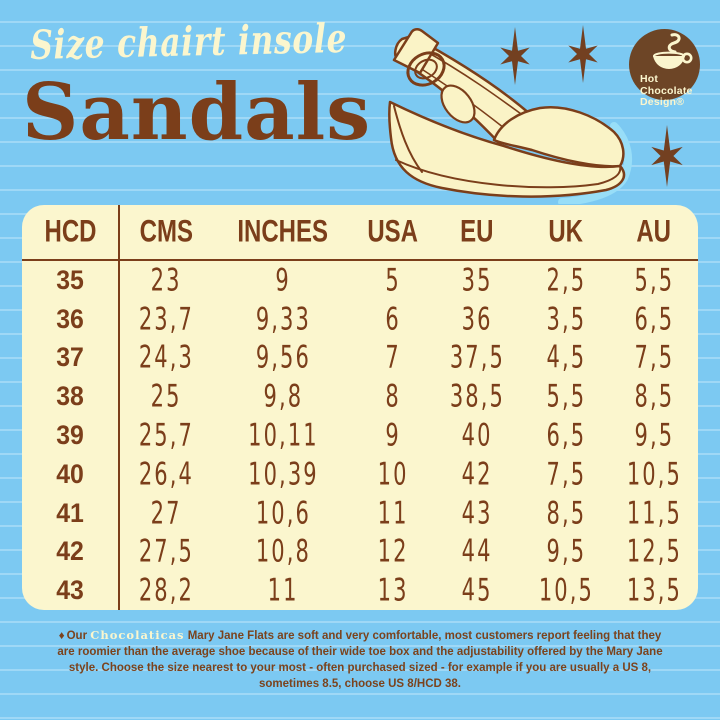 The image size is (720, 720). I want to click on table-cell: 12,5, so click(654, 551).